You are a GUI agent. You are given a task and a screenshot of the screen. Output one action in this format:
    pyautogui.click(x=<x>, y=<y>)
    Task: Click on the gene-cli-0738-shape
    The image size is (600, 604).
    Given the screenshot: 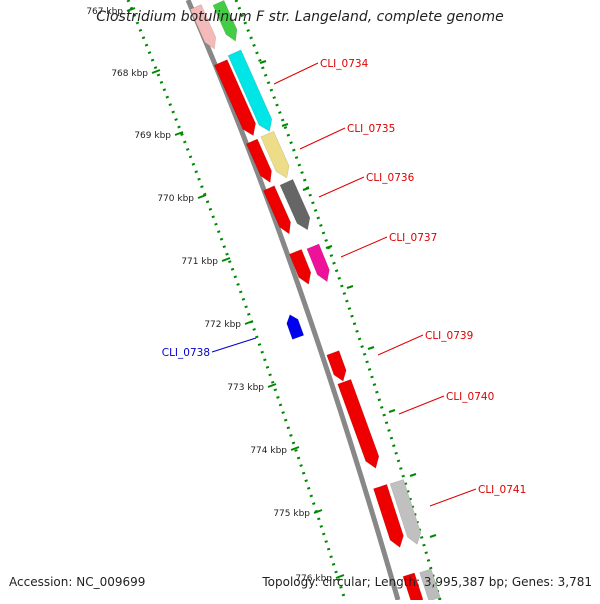 What is the action you would take?
    pyautogui.click(x=295, y=327)
    